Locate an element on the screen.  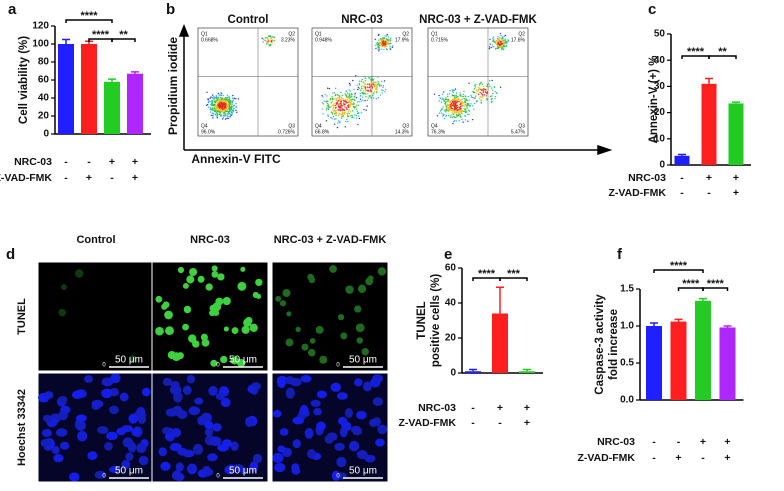
error-bar is located at coordinates (500, 300).